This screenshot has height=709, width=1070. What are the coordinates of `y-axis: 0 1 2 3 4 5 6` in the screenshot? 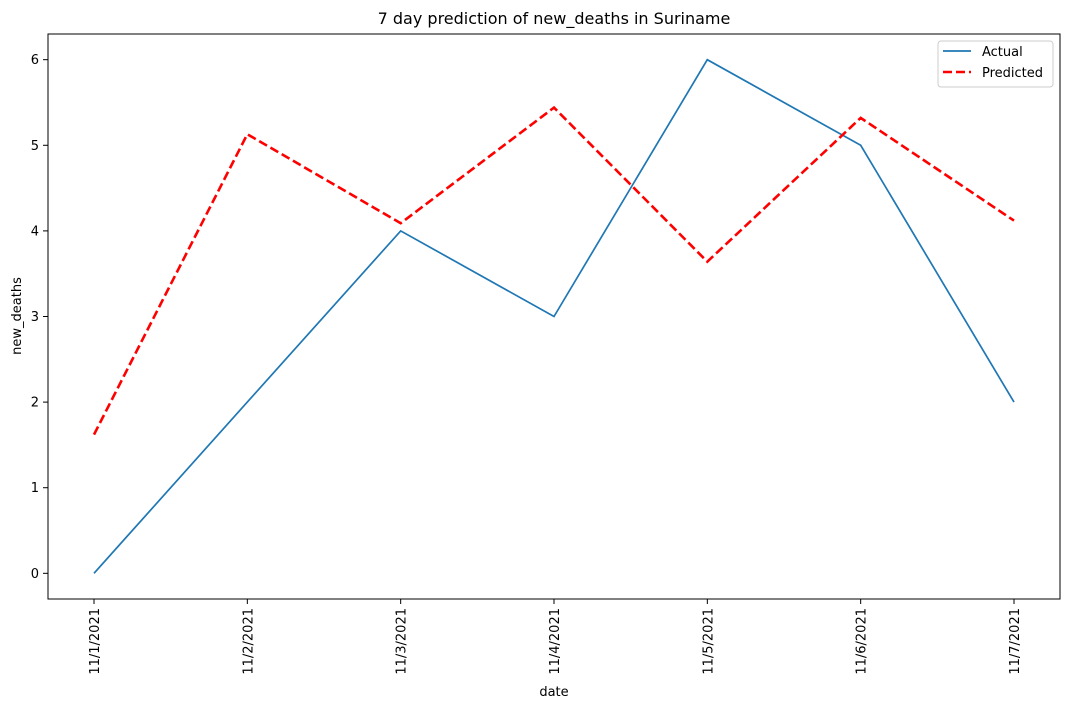 It's located at (39, 317).